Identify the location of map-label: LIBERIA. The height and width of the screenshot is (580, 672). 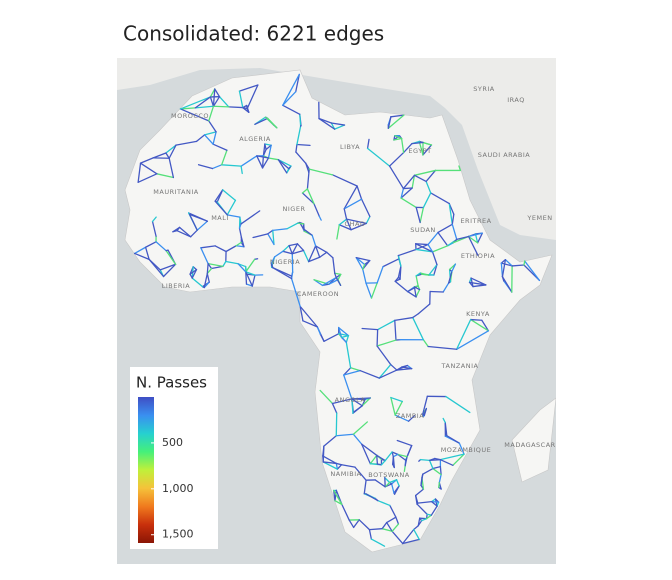
(176, 286).